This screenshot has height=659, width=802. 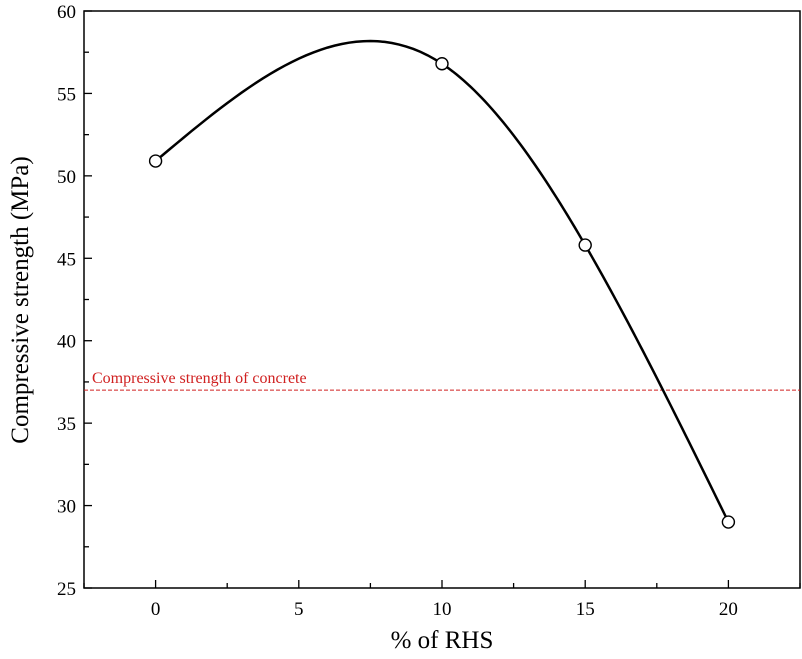 I want to click on x-tick-label: 10, so click(x=442, y=609).